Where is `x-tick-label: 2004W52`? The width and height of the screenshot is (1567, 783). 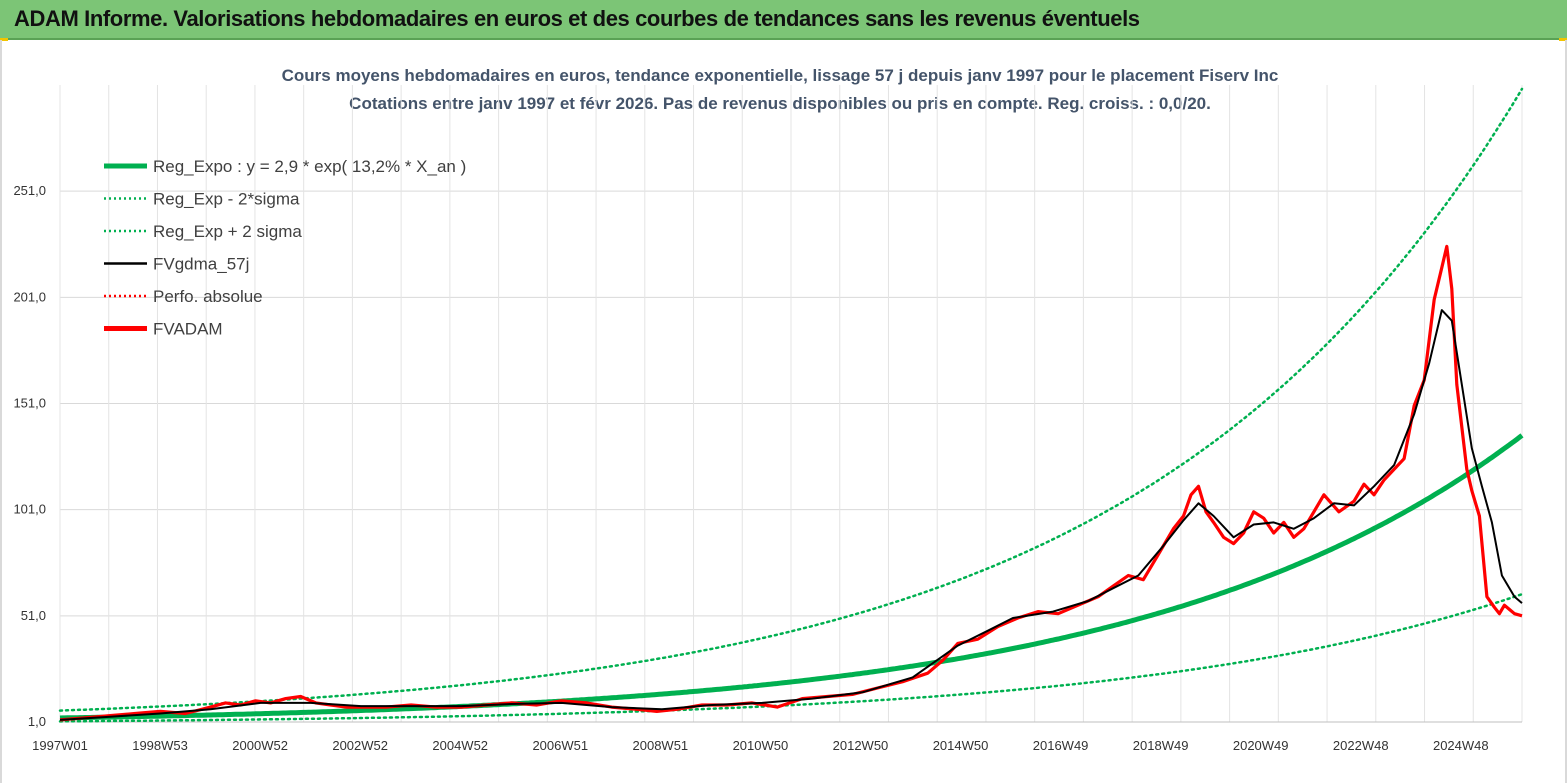 x-tick-label: 2004W52 is located at coordinates (460, 745).